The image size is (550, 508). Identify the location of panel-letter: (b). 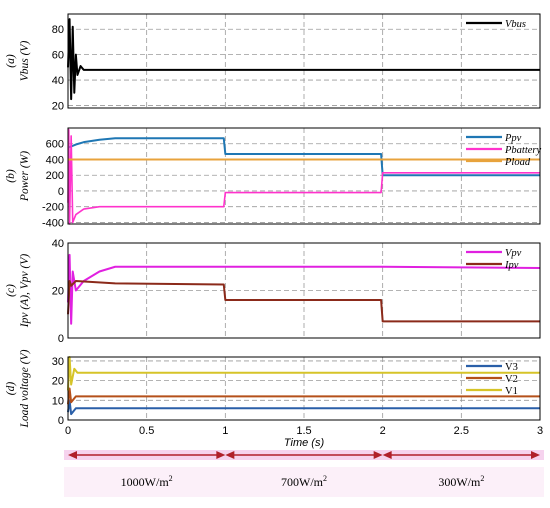
(11, 176).